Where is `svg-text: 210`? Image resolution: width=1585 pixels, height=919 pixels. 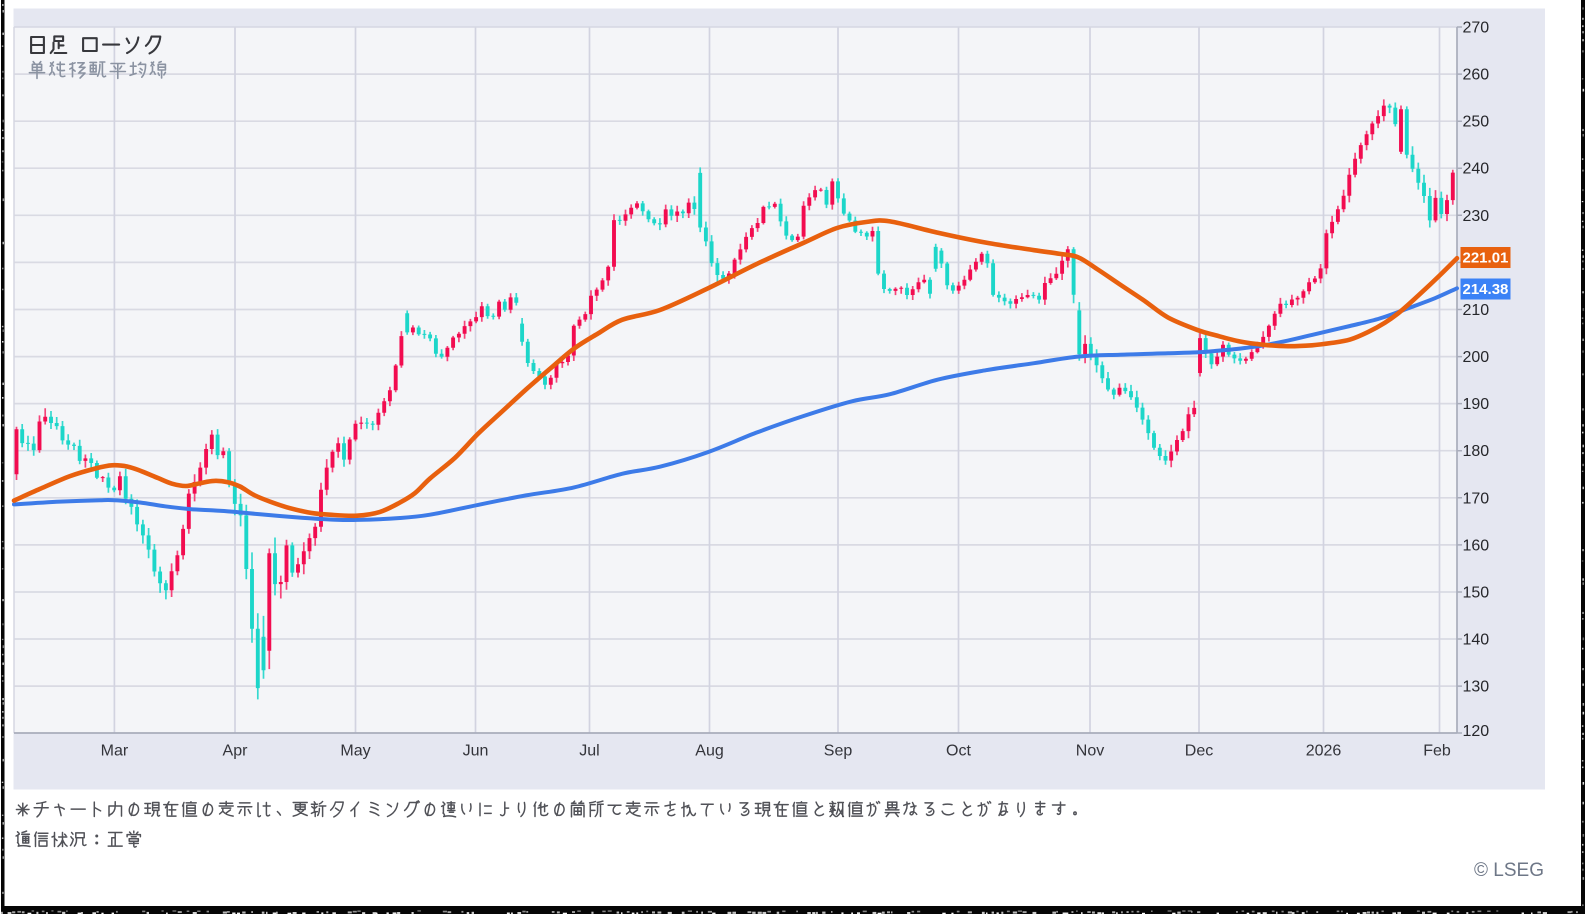 svg-text: 210 is located at coordinates (1476, 310).